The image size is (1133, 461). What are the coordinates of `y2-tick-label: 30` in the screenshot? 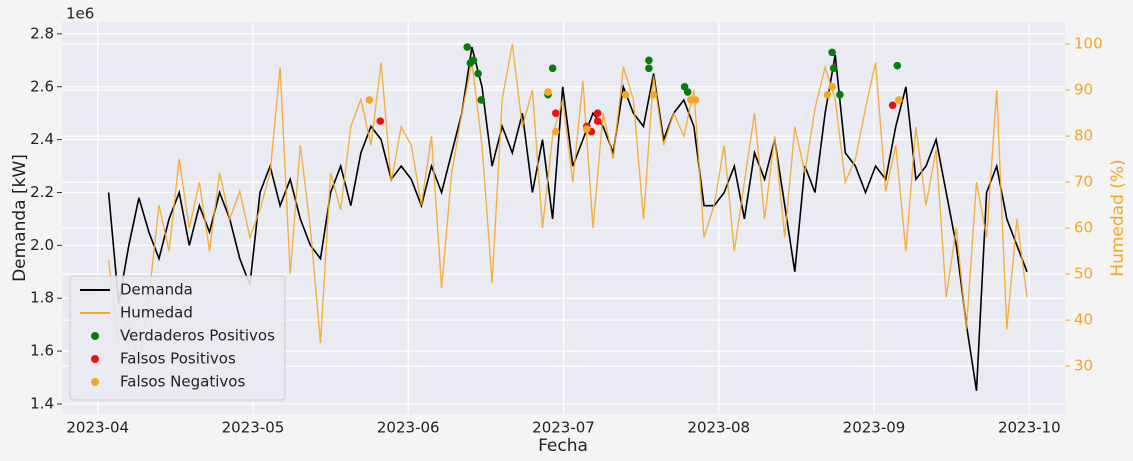 It's located at (1083, 366).